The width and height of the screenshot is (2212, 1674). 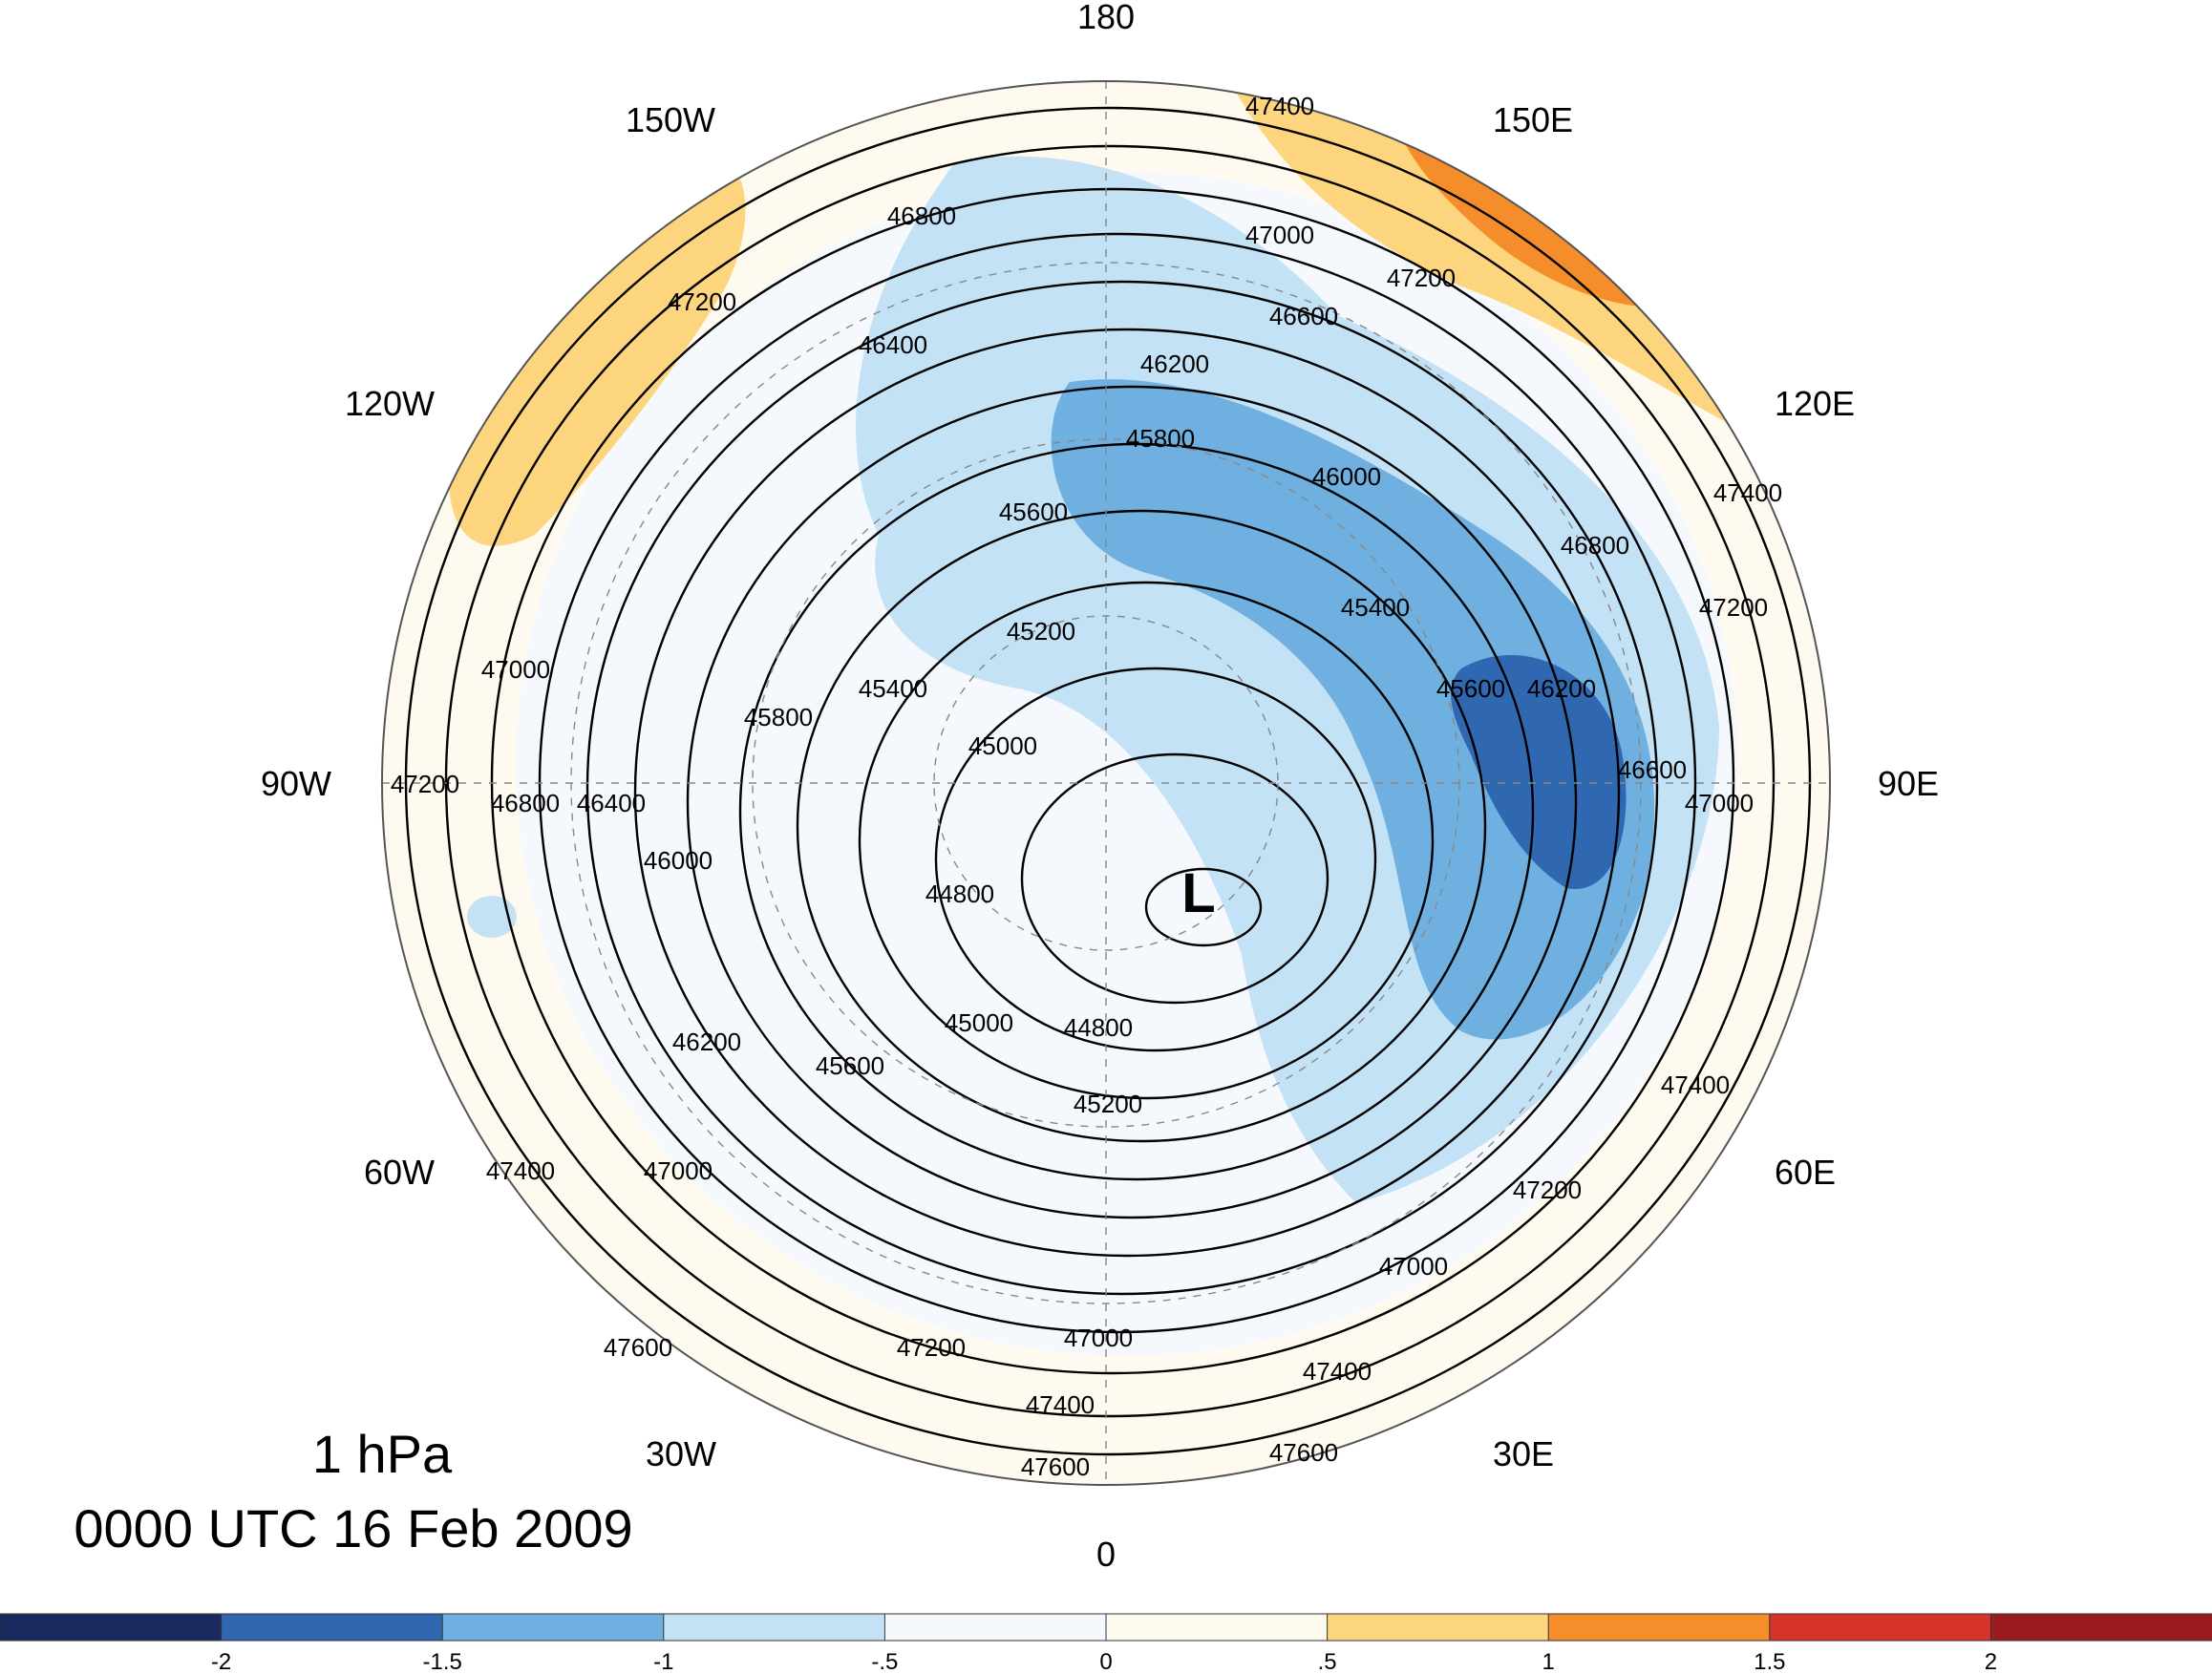 What do you see at coordinates (390, 403) in the screenshot?
I see `lon-label-120w: 120W` at bounding box center [390, 403].